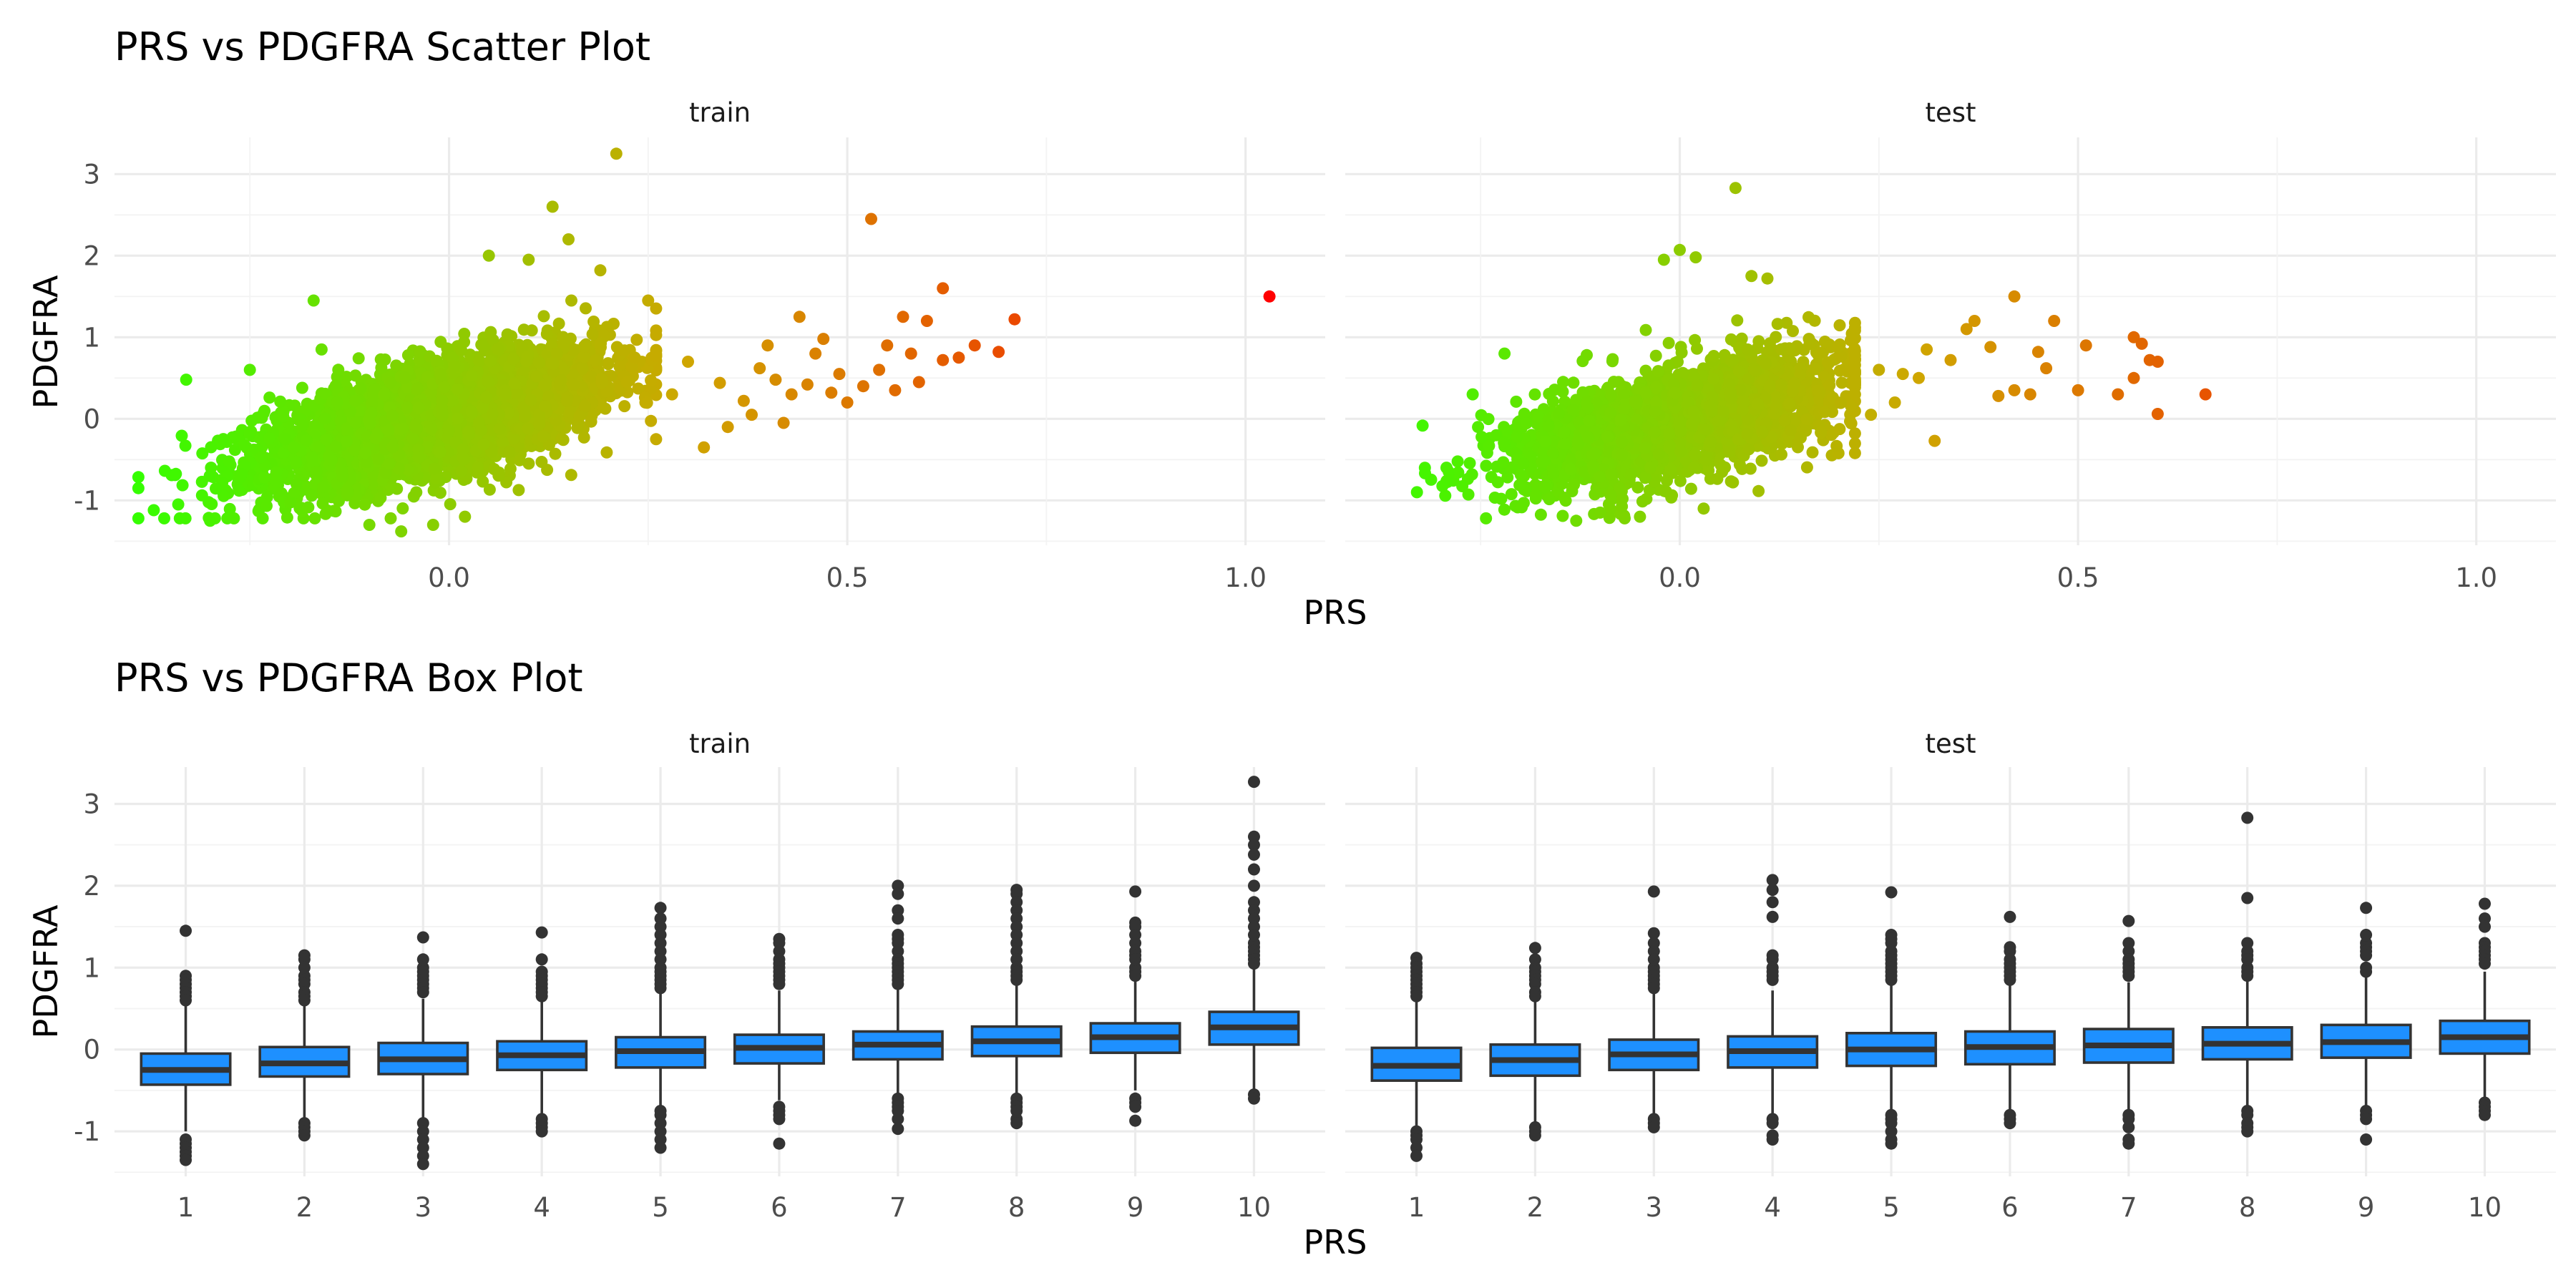 The image size is (2576, 1288). I want to click on scatter-title: PRS vs PDGFRA Scatter Plot, so click(382, 46).